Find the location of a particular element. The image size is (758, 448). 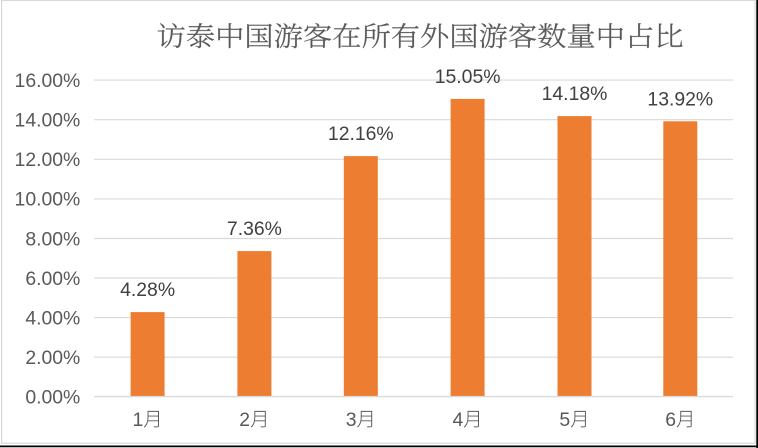

svg-text: 12.16% is located at coordinates (361, 134).